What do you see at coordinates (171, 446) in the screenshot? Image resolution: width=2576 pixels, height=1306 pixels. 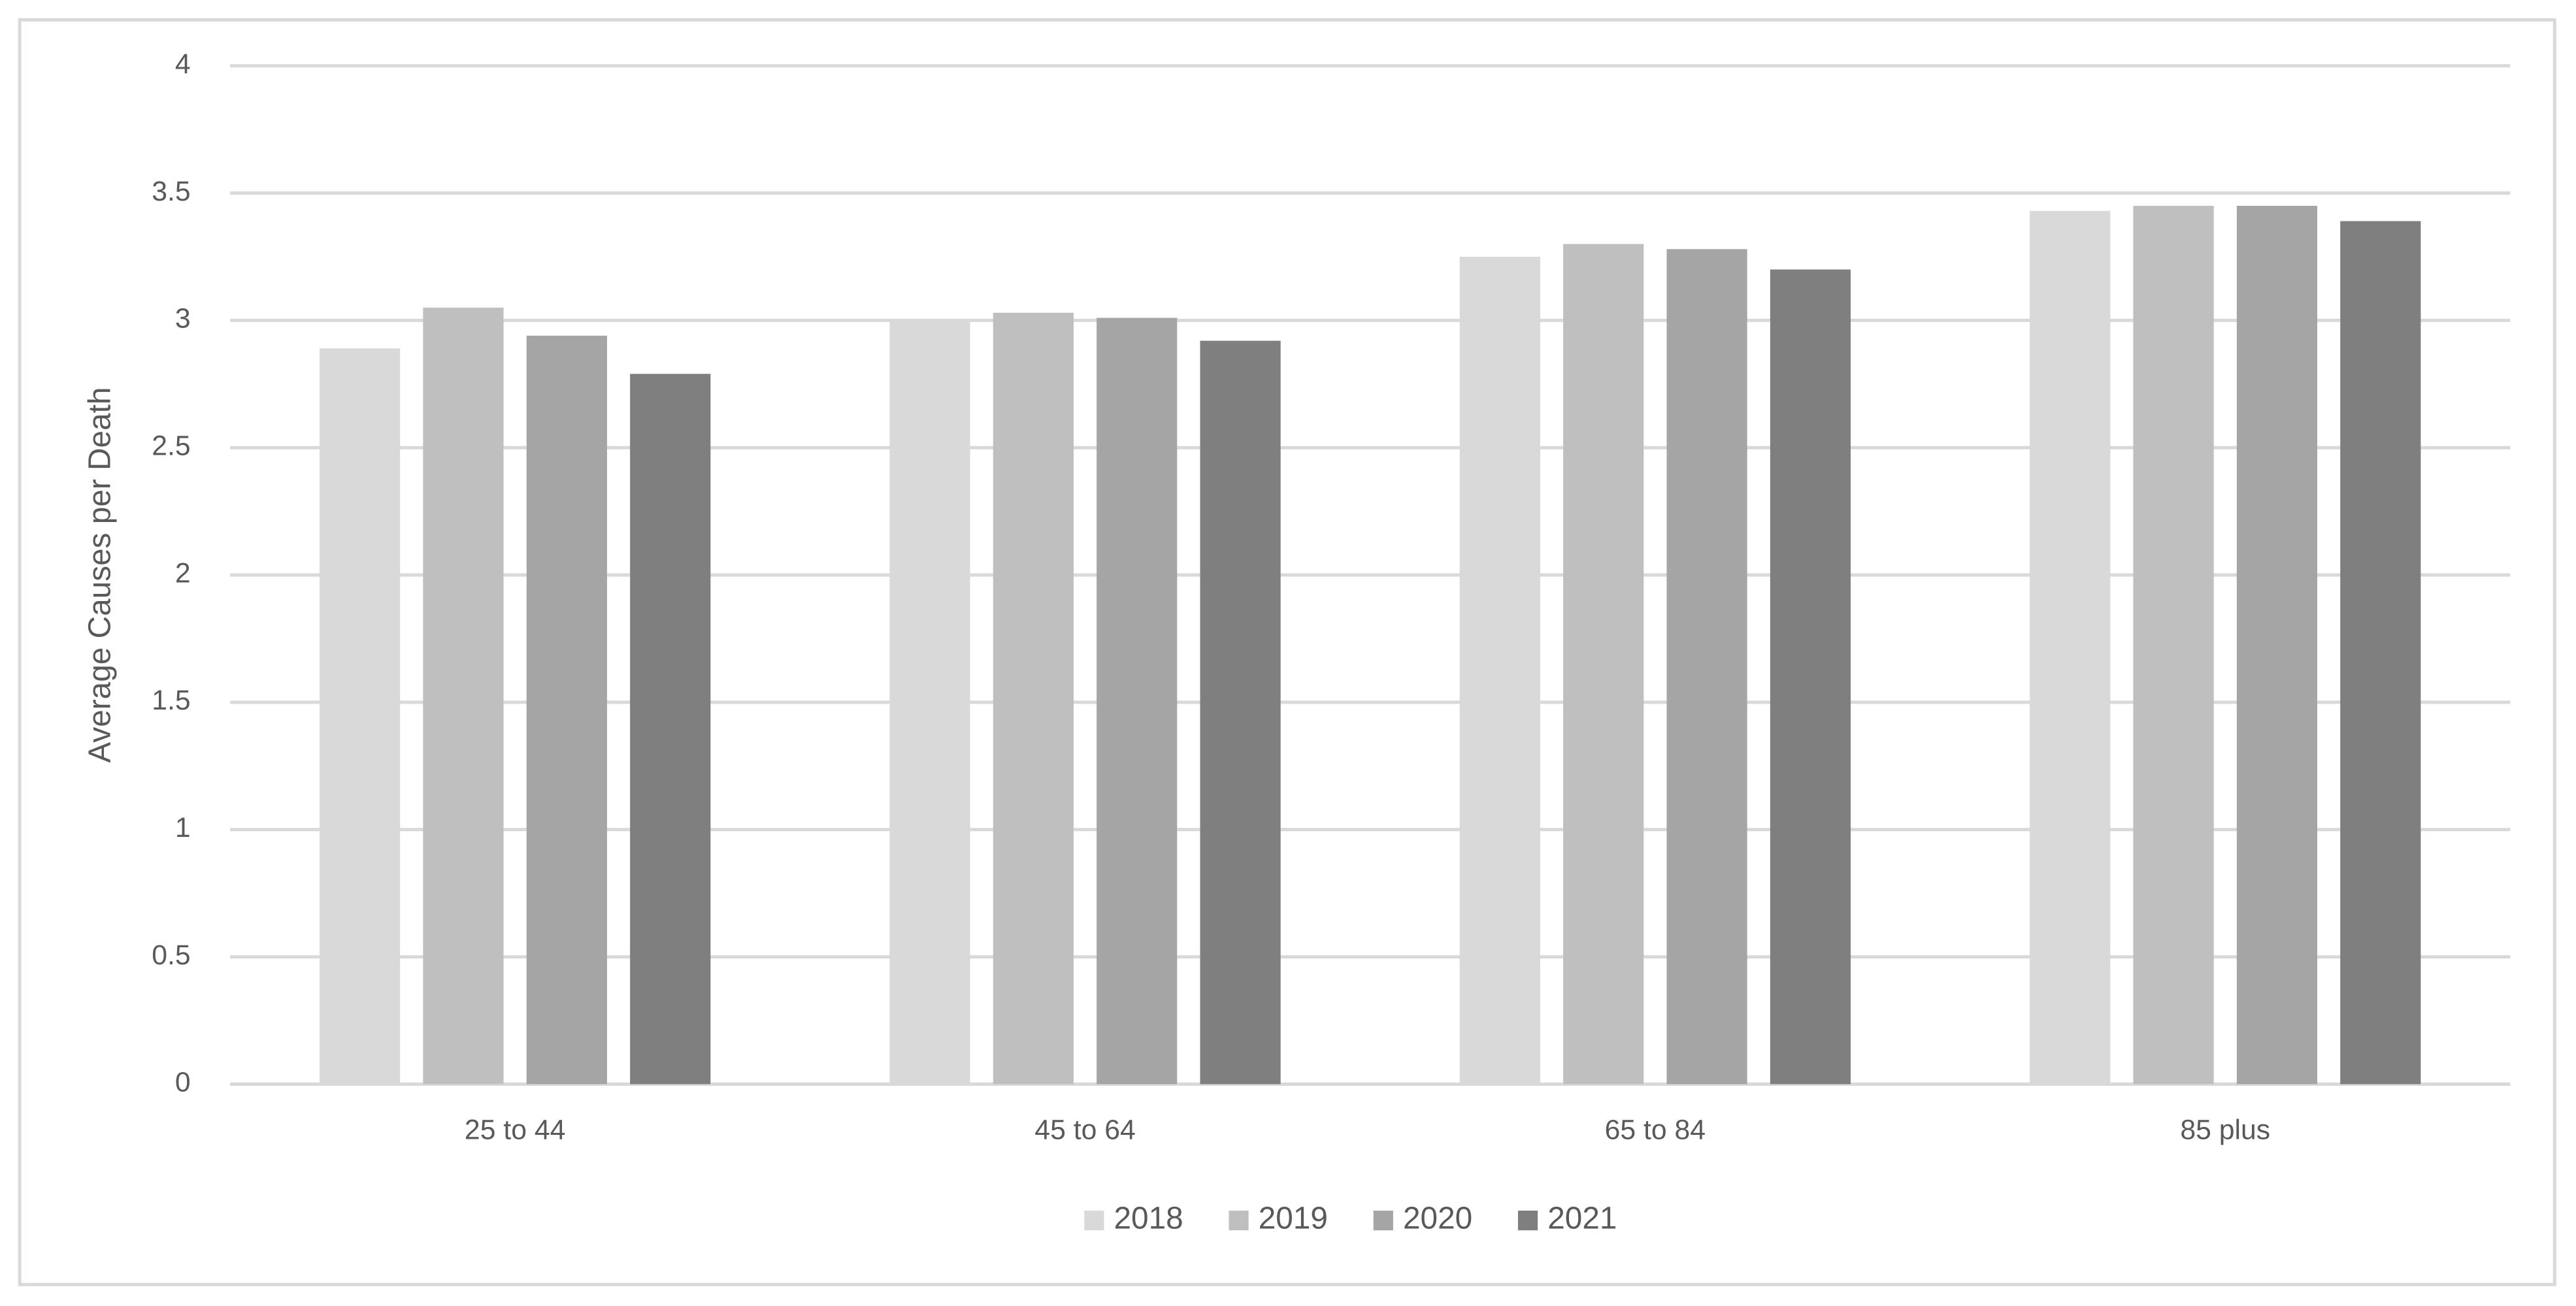 I see `y-tick-label: 2.5` at bounding box center [171, 446].